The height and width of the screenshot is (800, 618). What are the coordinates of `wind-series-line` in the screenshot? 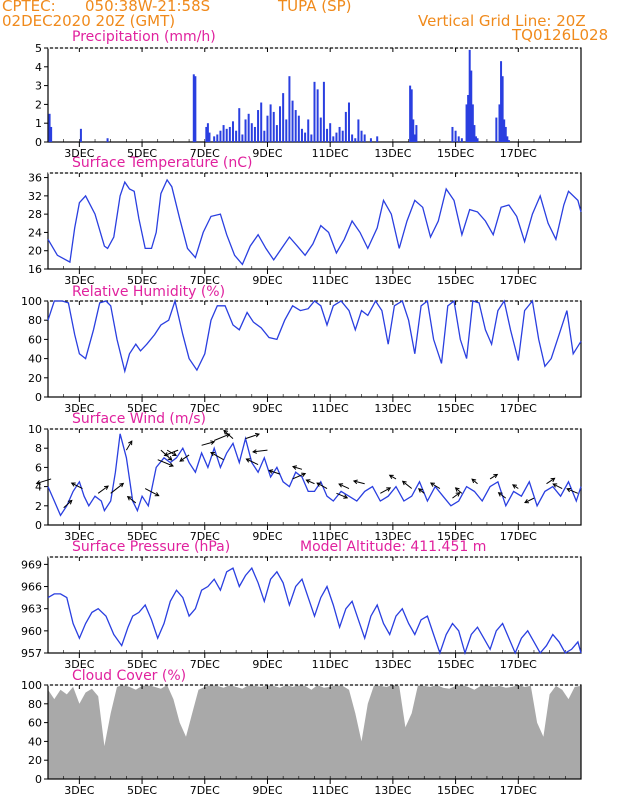 It's located at (314, 475).